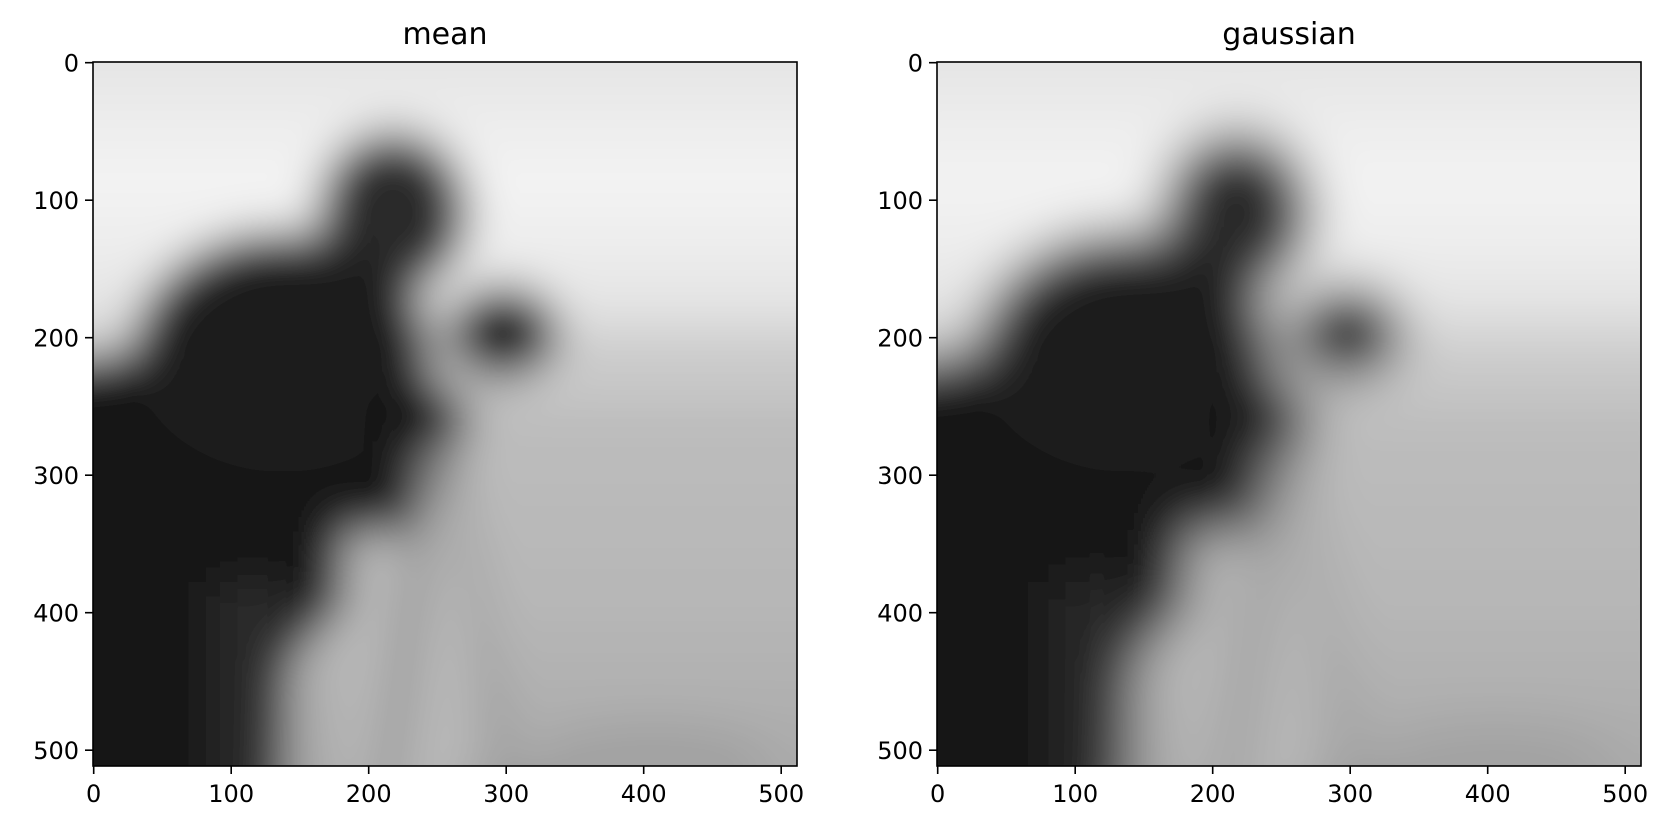  I want to click on chart-title: gaussian, so click(1288, 34).